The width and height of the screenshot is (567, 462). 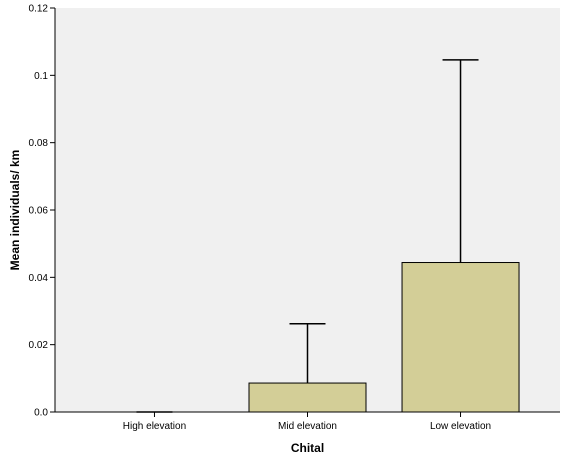 I want to click on x-tick-label: Mid elevation, so click(x=307, y=426).